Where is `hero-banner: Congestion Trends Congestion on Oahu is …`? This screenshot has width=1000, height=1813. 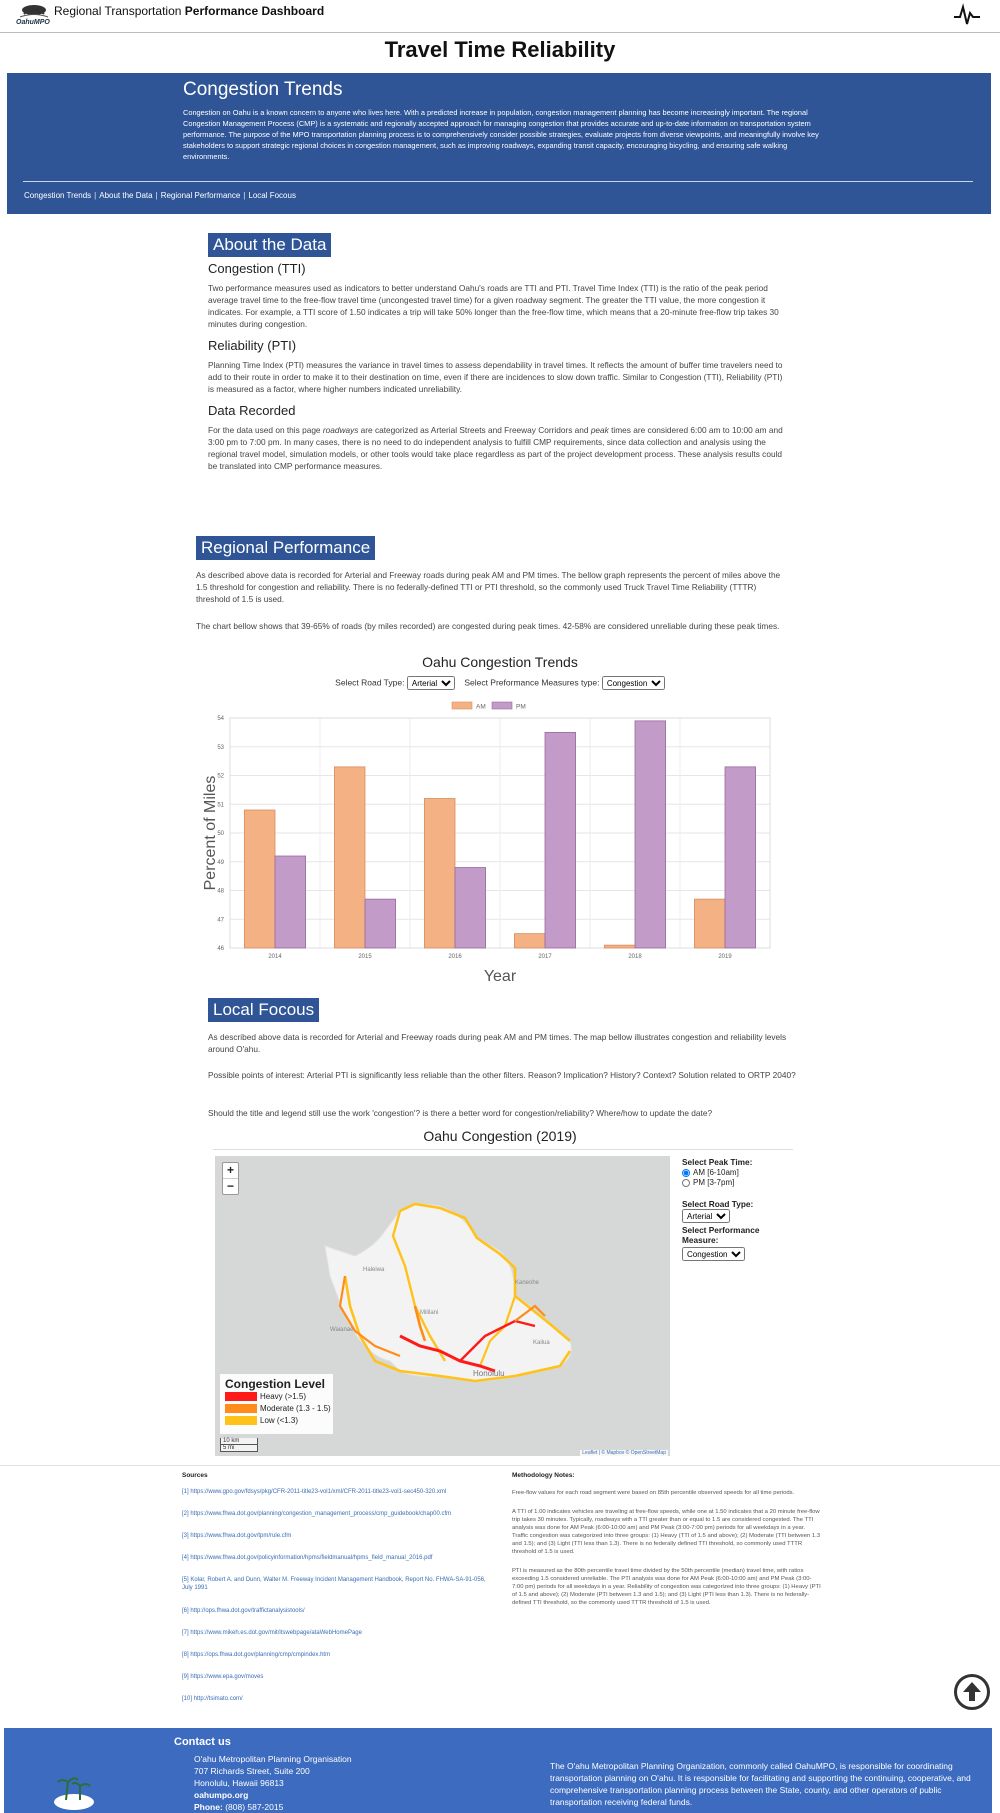 hero-banner: Congestion Trends Congestion on Oahu is … is located at coordinates (499, 143).